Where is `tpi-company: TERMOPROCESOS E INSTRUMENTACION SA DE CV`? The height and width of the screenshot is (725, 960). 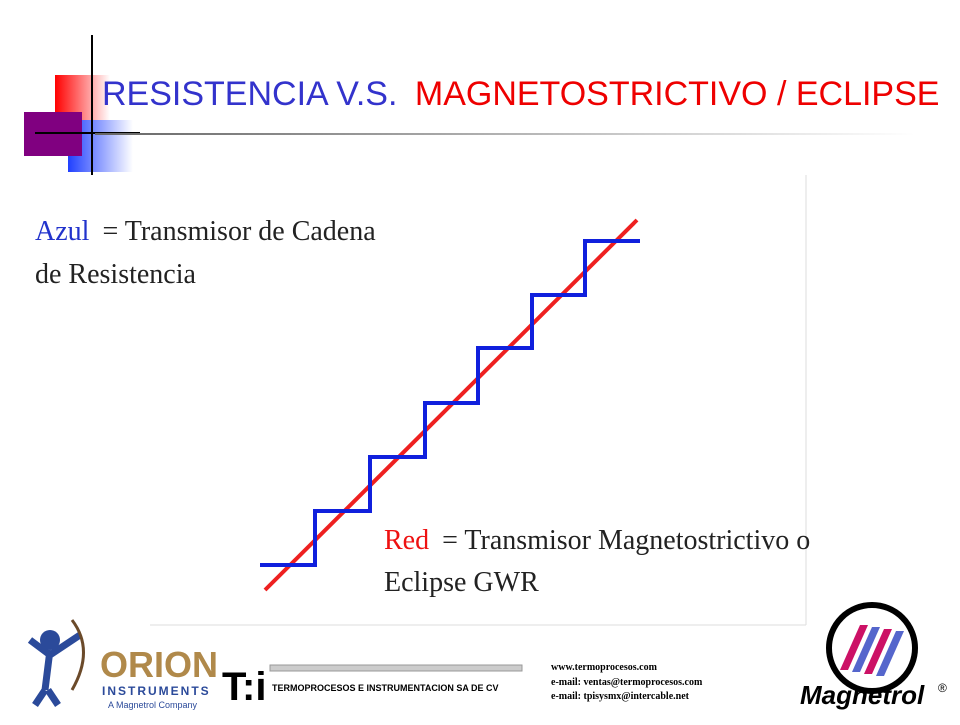 tpi-company: TERMOPROCESOS E INSTRUMENTACION SA DE CV is located at coordinates (385, 688).